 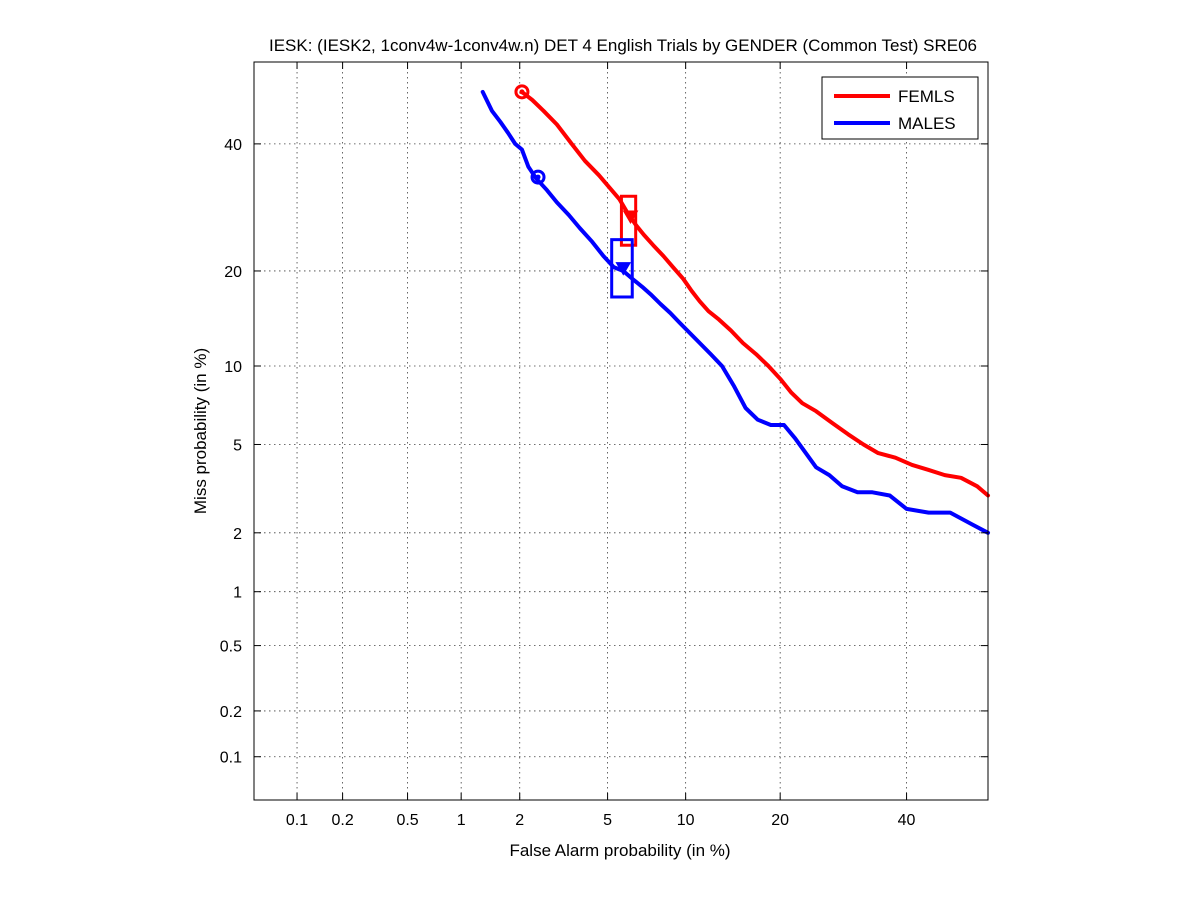 What do you see at coordinates (342, 820) in the screenshot?
I see `x-tick-label: 0.2` at bounding box center [342, 820].